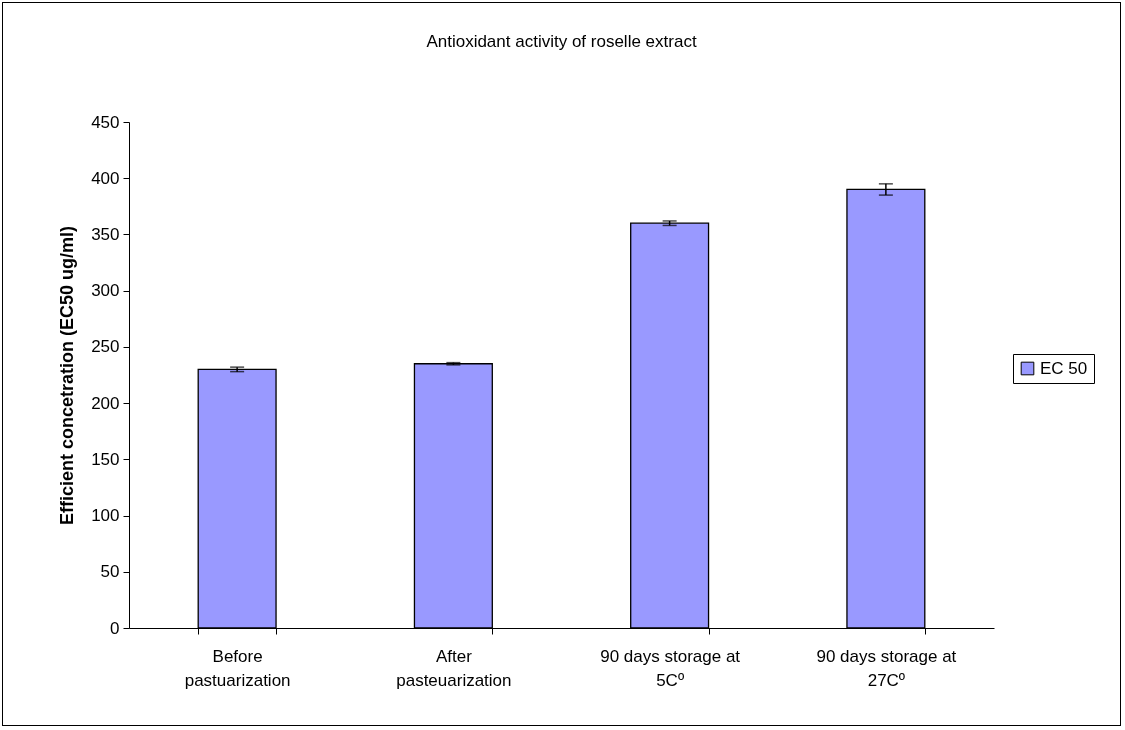 The height and width of the screenshot is (730, 1125). What do you see at coordinates (105, 347) in the screenshot?
I see `y-tick-label: 250` at bounding box center [105, 347].